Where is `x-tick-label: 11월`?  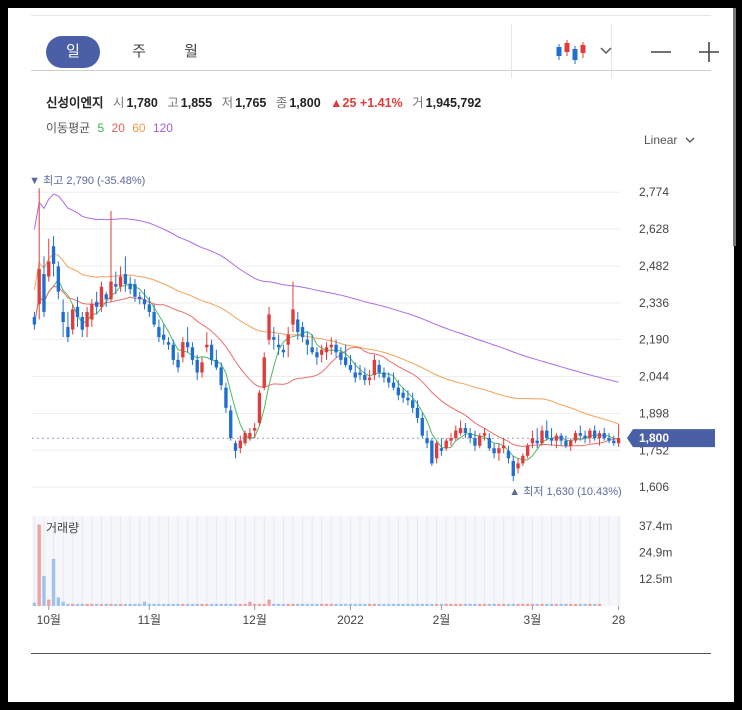
x-tick-label: 11월 is located at coordinates (150, 620).